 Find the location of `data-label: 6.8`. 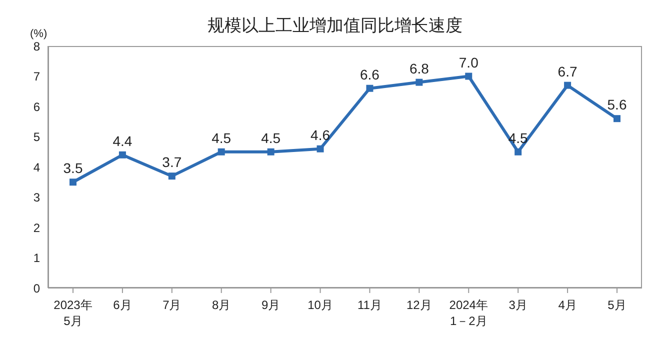

data-label: 6.8 is located at coordinates (419, 68).